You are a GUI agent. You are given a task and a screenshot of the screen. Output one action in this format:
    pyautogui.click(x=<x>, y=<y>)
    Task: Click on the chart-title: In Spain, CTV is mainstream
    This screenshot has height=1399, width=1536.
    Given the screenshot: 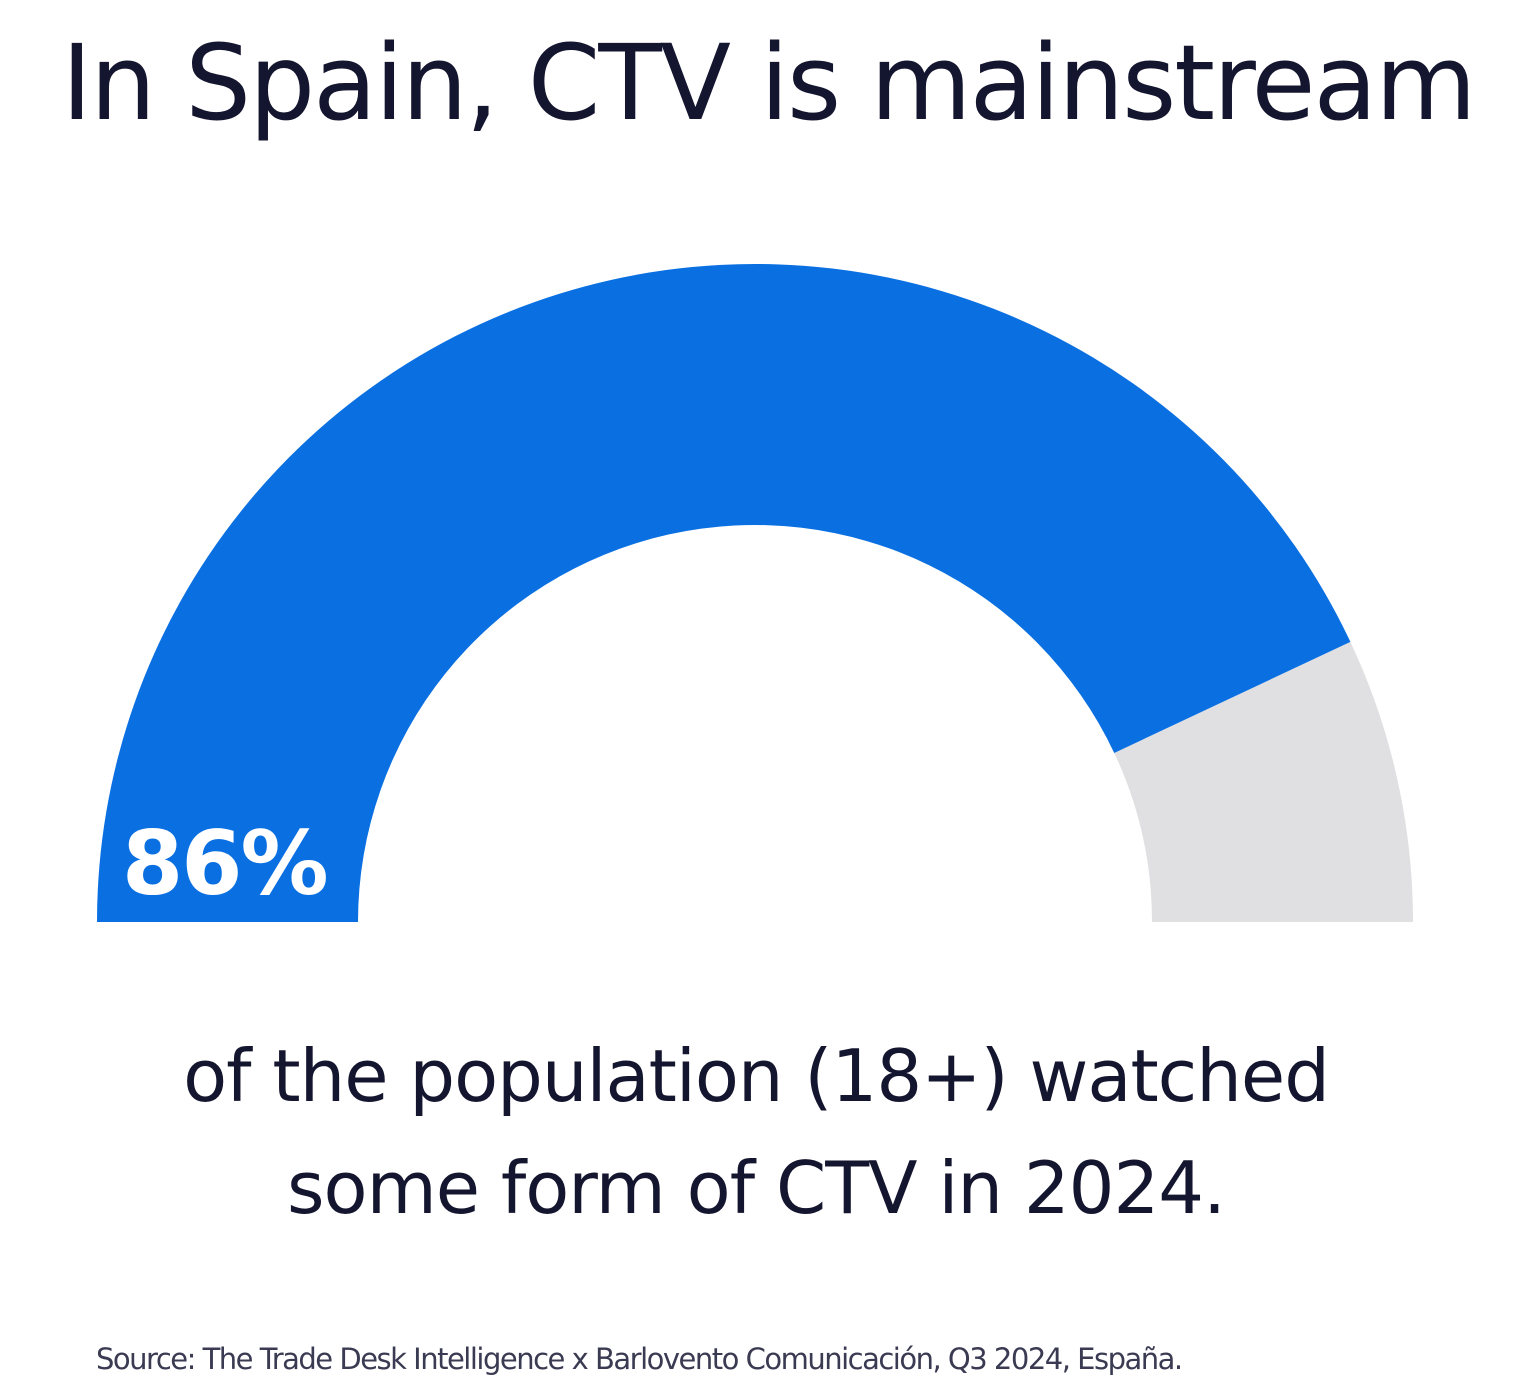 What is the action you would take?
    pyautogui.click(x=768, y=83)
    